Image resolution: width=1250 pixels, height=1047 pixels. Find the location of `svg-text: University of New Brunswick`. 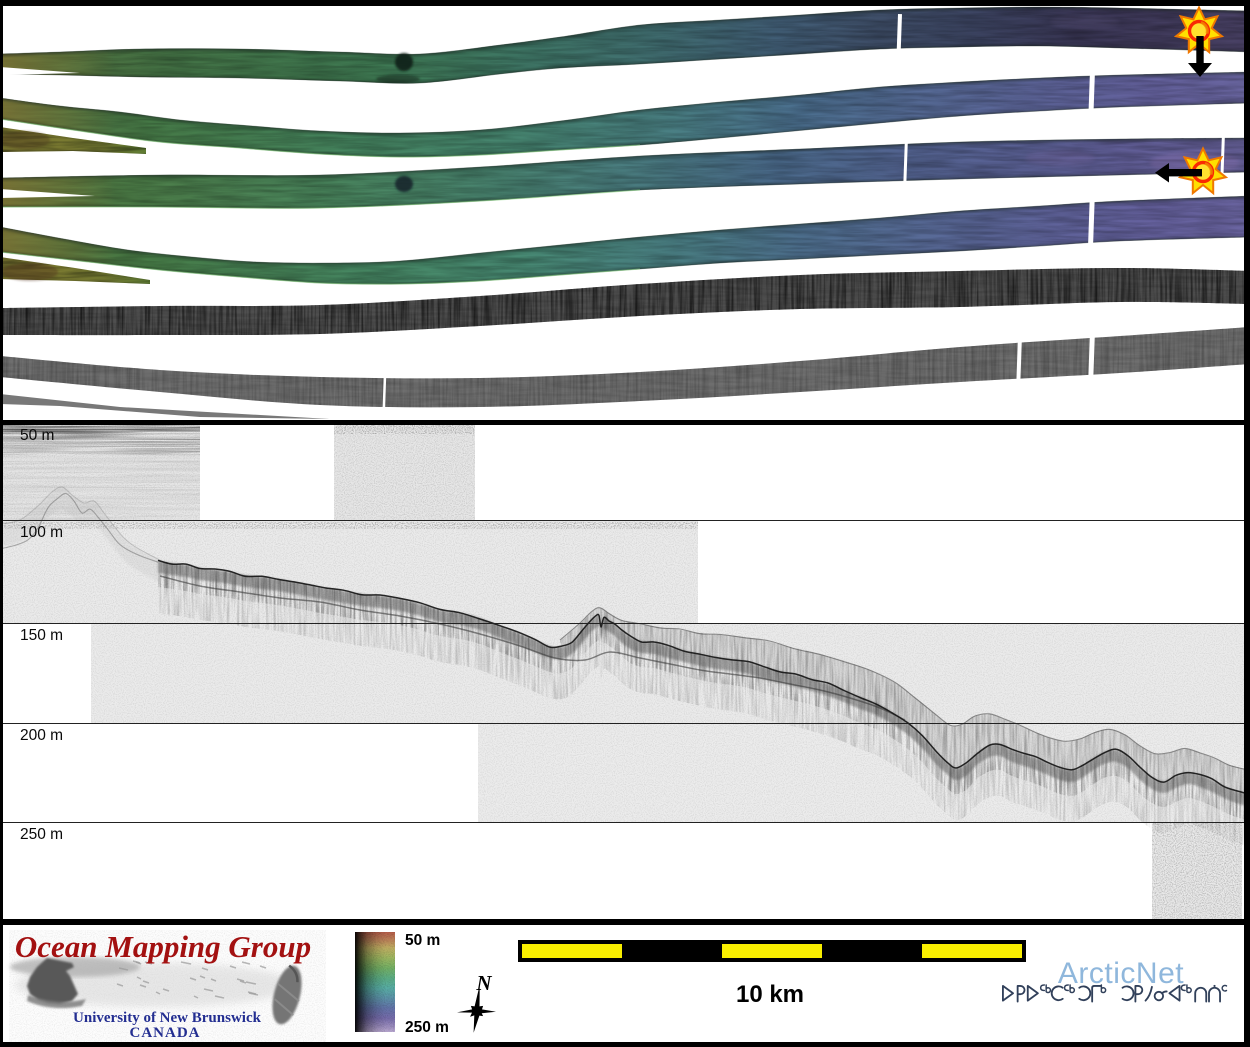

svg-text: University of New Brunswick is located at coordinates (167, 1018).